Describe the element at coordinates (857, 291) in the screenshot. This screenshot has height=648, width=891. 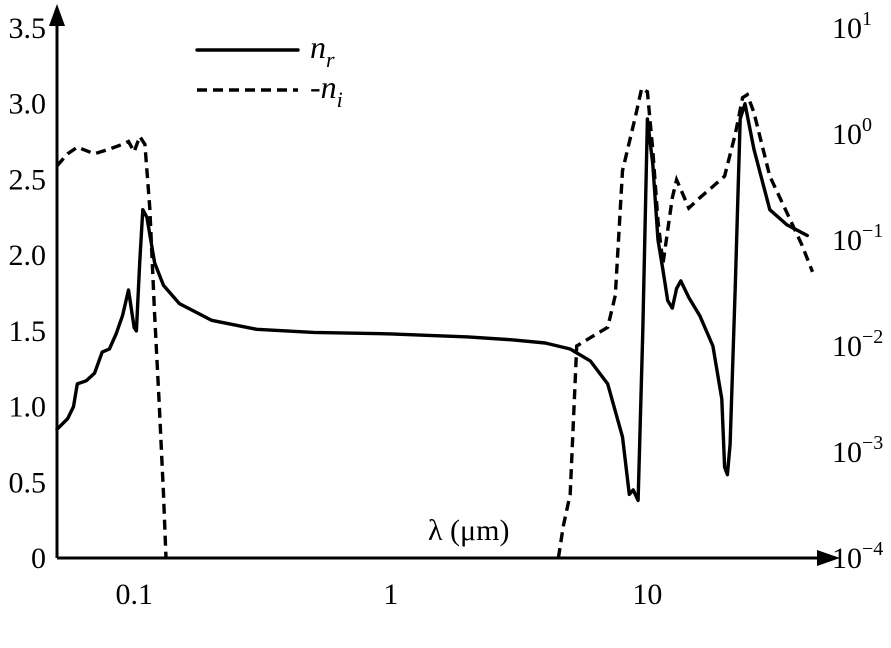
I see `right-y-ticks: 10⁻⁴ 10⁻³ 10⁻² 10⁻¹ 10⁰ 10¹` at that location.